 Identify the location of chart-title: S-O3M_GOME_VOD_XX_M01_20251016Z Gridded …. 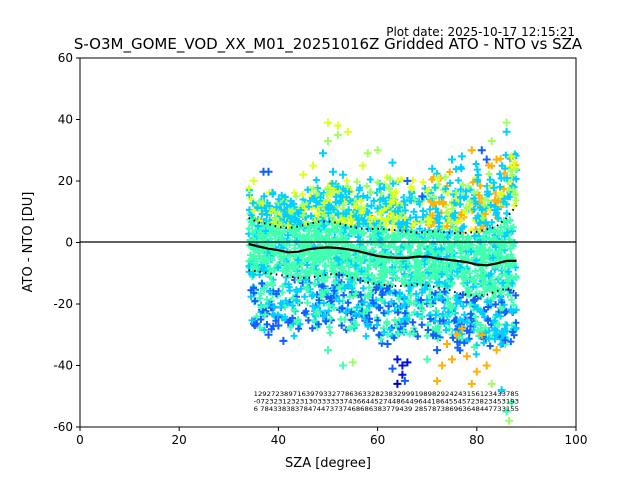
(328, 44).